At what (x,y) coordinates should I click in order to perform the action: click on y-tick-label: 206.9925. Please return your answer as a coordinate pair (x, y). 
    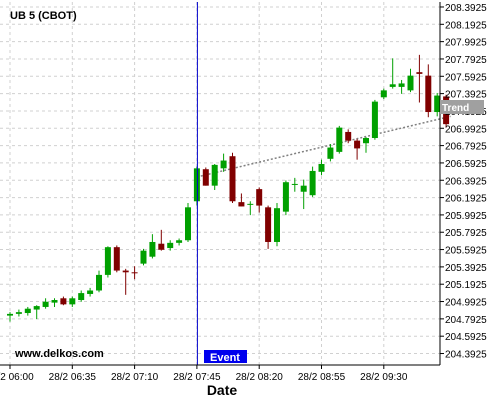
    Looking at the image, I should click on (466, 129).